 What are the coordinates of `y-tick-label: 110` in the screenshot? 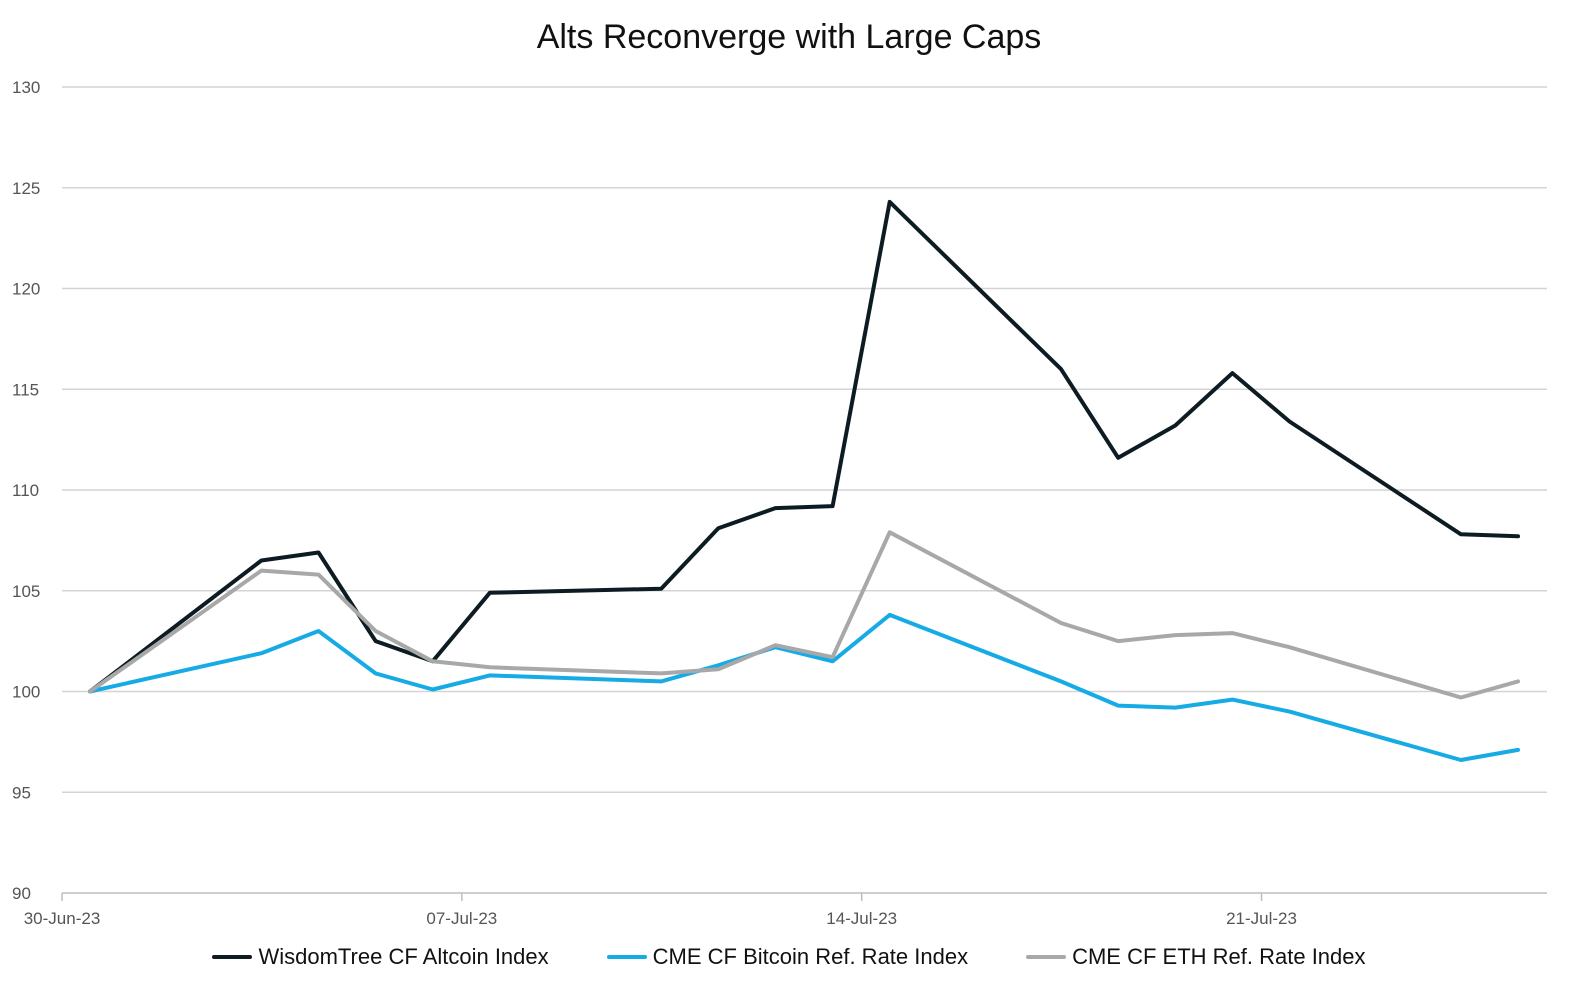 It's located at (25, 490).